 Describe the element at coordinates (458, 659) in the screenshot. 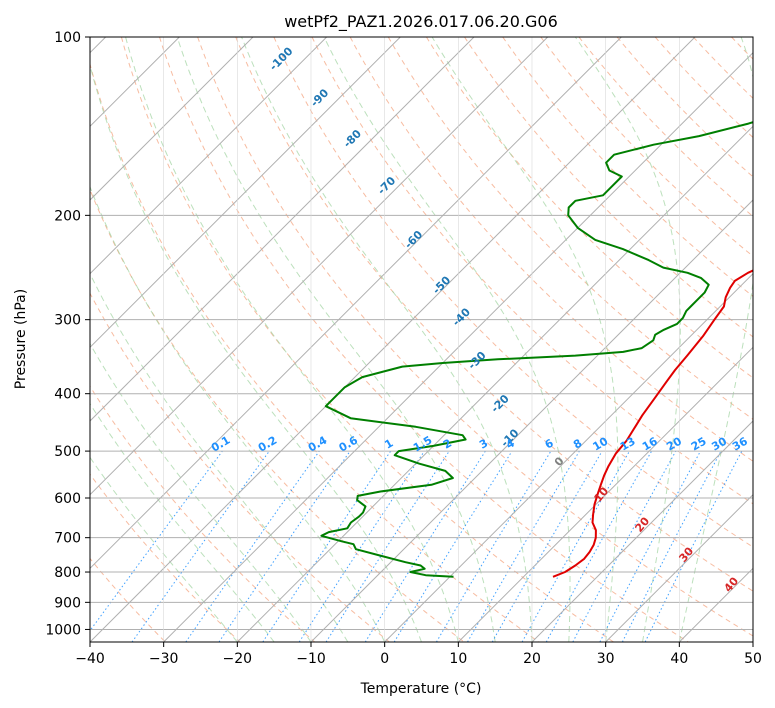

I see `x-tick-label: 10` at that location.